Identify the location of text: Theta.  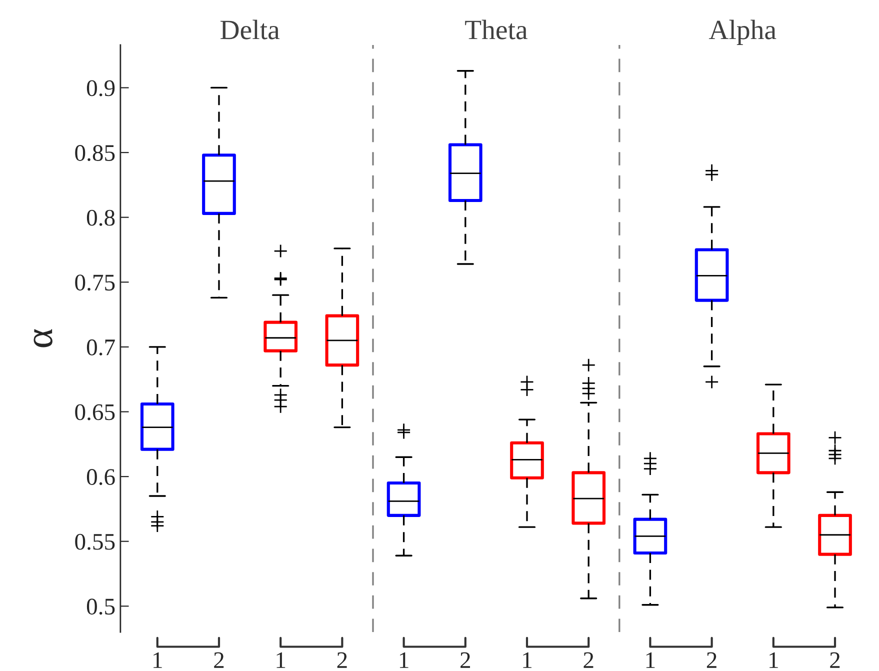
(496, 30).